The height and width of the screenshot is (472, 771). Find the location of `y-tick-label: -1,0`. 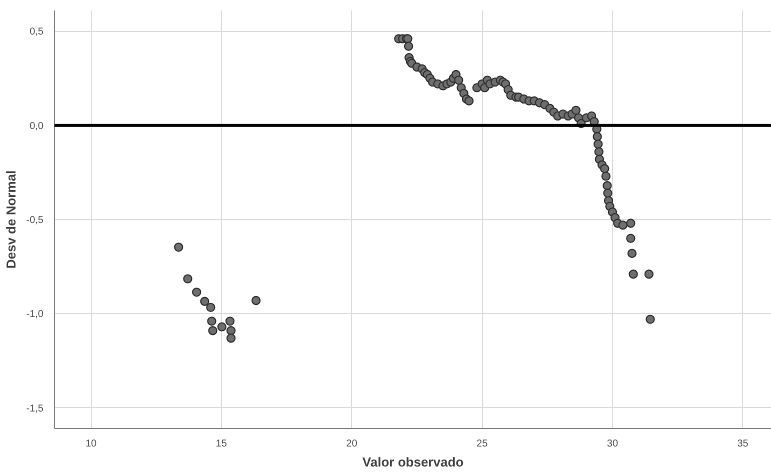

y-tick-label: -1,0 is located at coordinates (35, 314).